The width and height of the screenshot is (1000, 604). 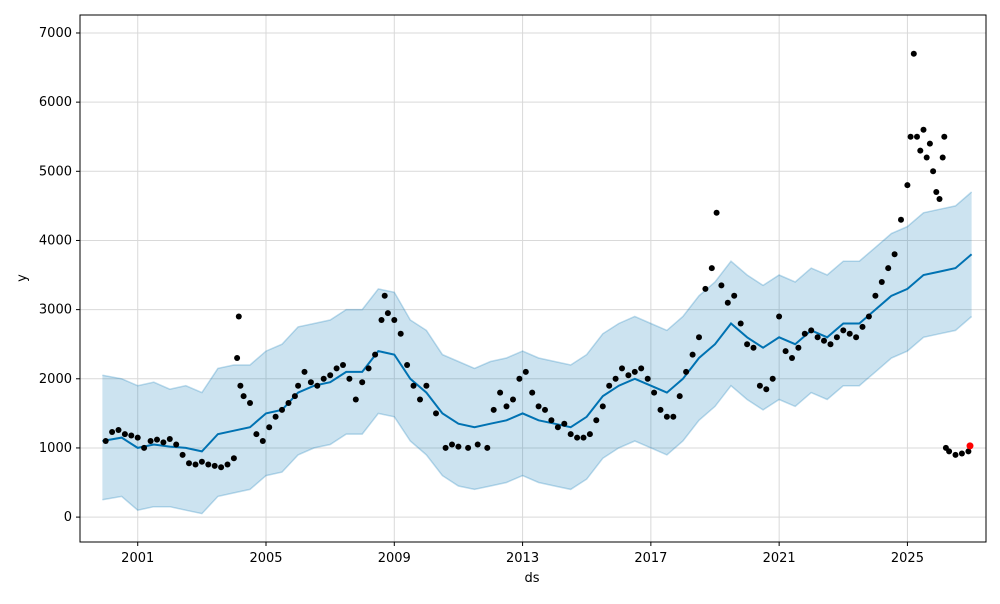 I want to click on highlight-point, so click(x=970, y=446).